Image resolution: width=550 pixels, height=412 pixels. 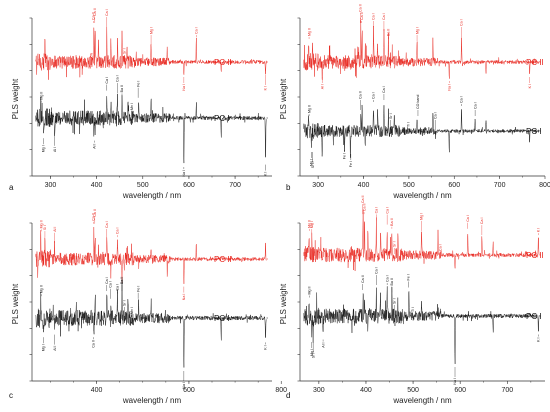 What do you see at coordinates (11, 395) in the screenshot?
I see `panel-letter: c` at bounding box center [11, 395].